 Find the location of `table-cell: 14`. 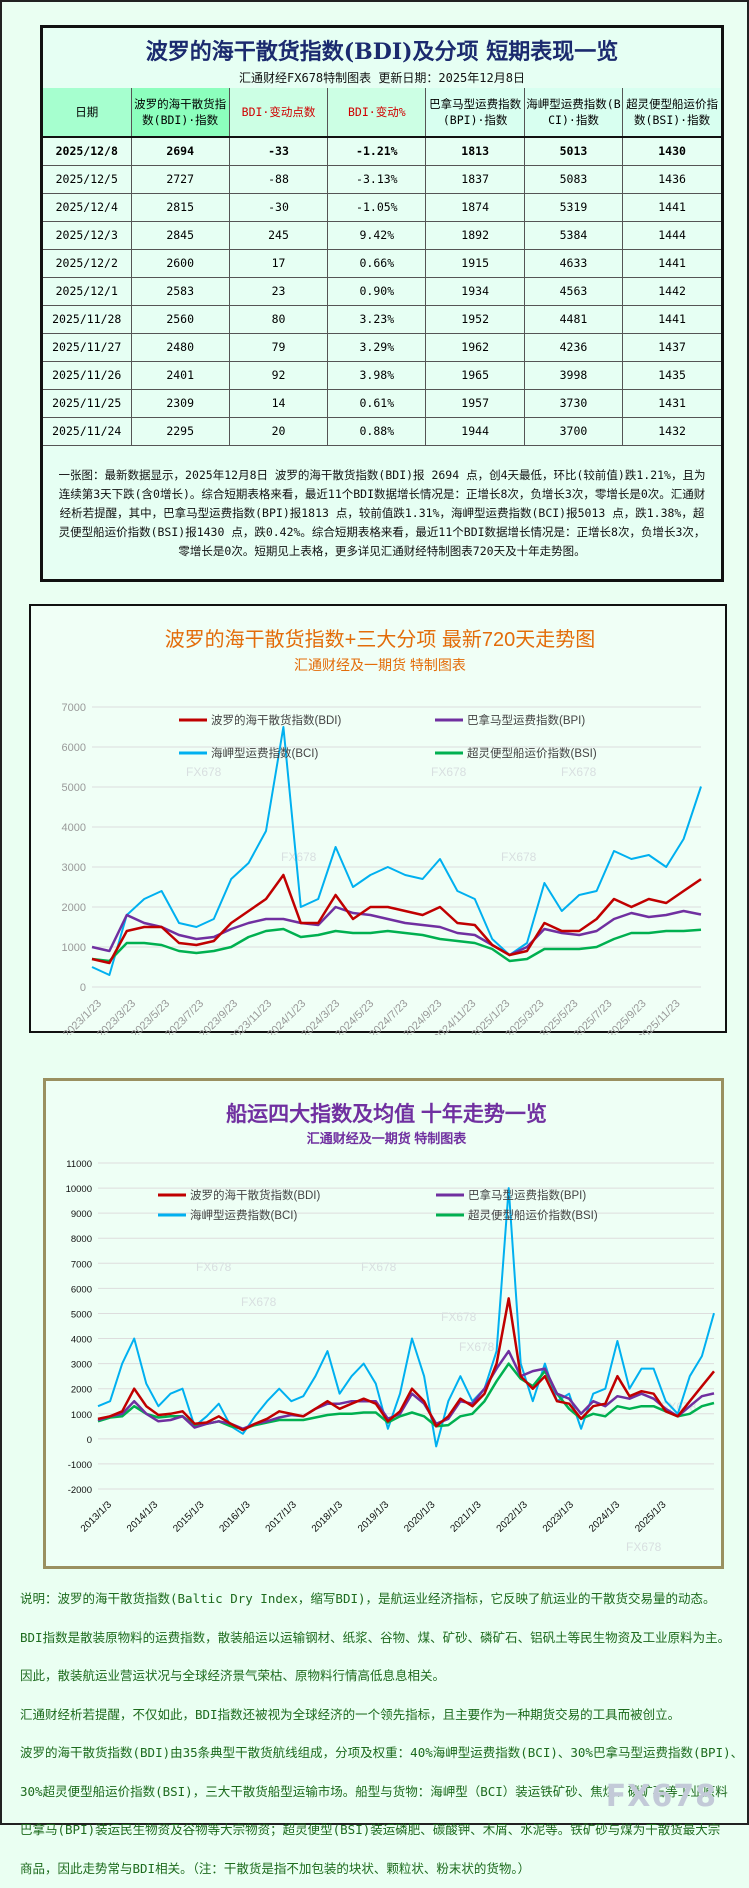

table-cell: 14 is located at coordinates (278, 403).